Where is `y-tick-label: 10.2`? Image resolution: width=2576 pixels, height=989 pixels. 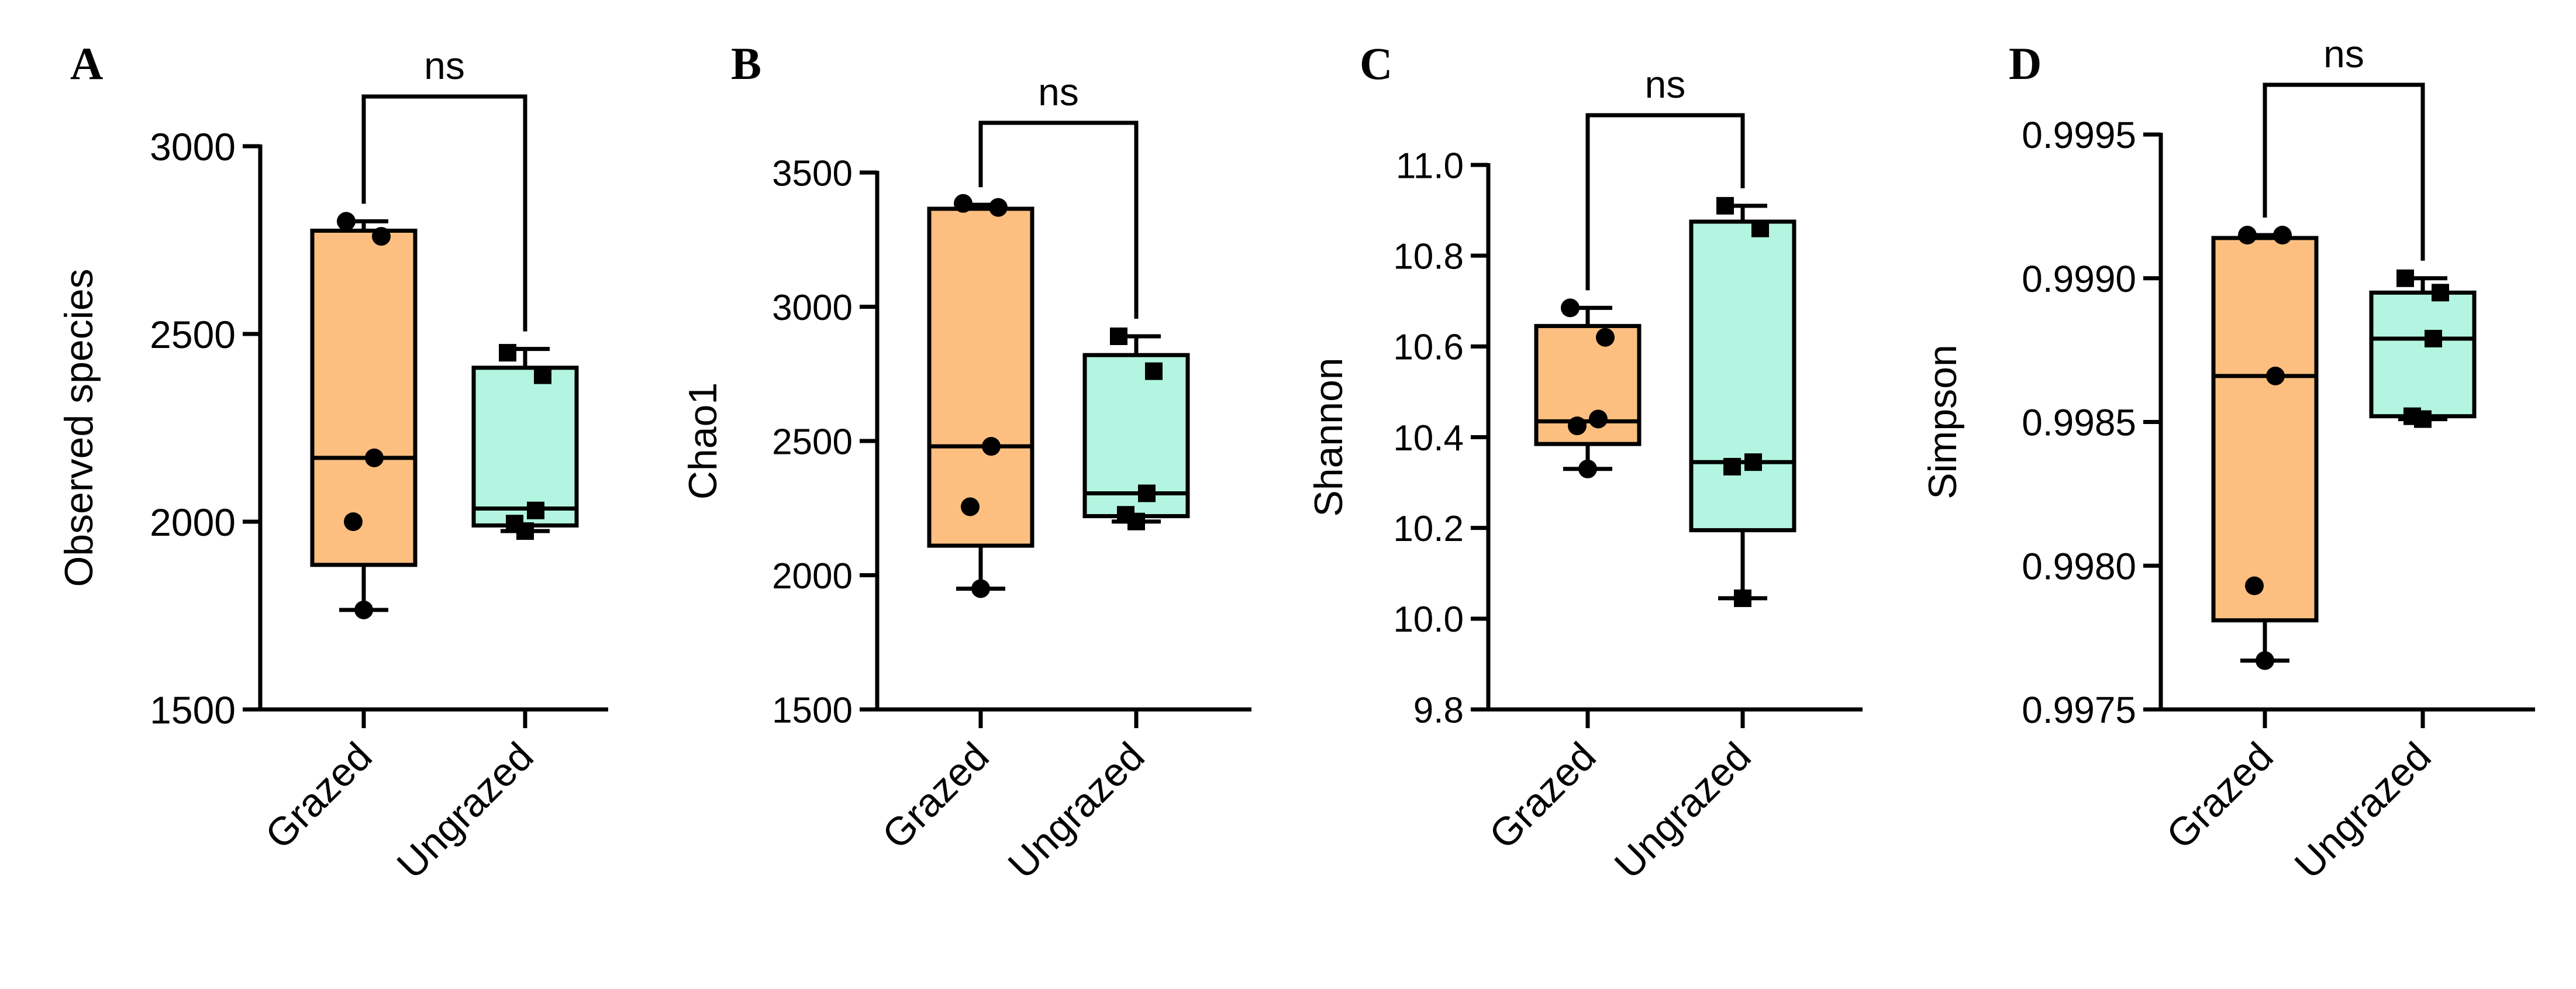 y-tick-label: 10.2 is located at coordinates (1428, 529).